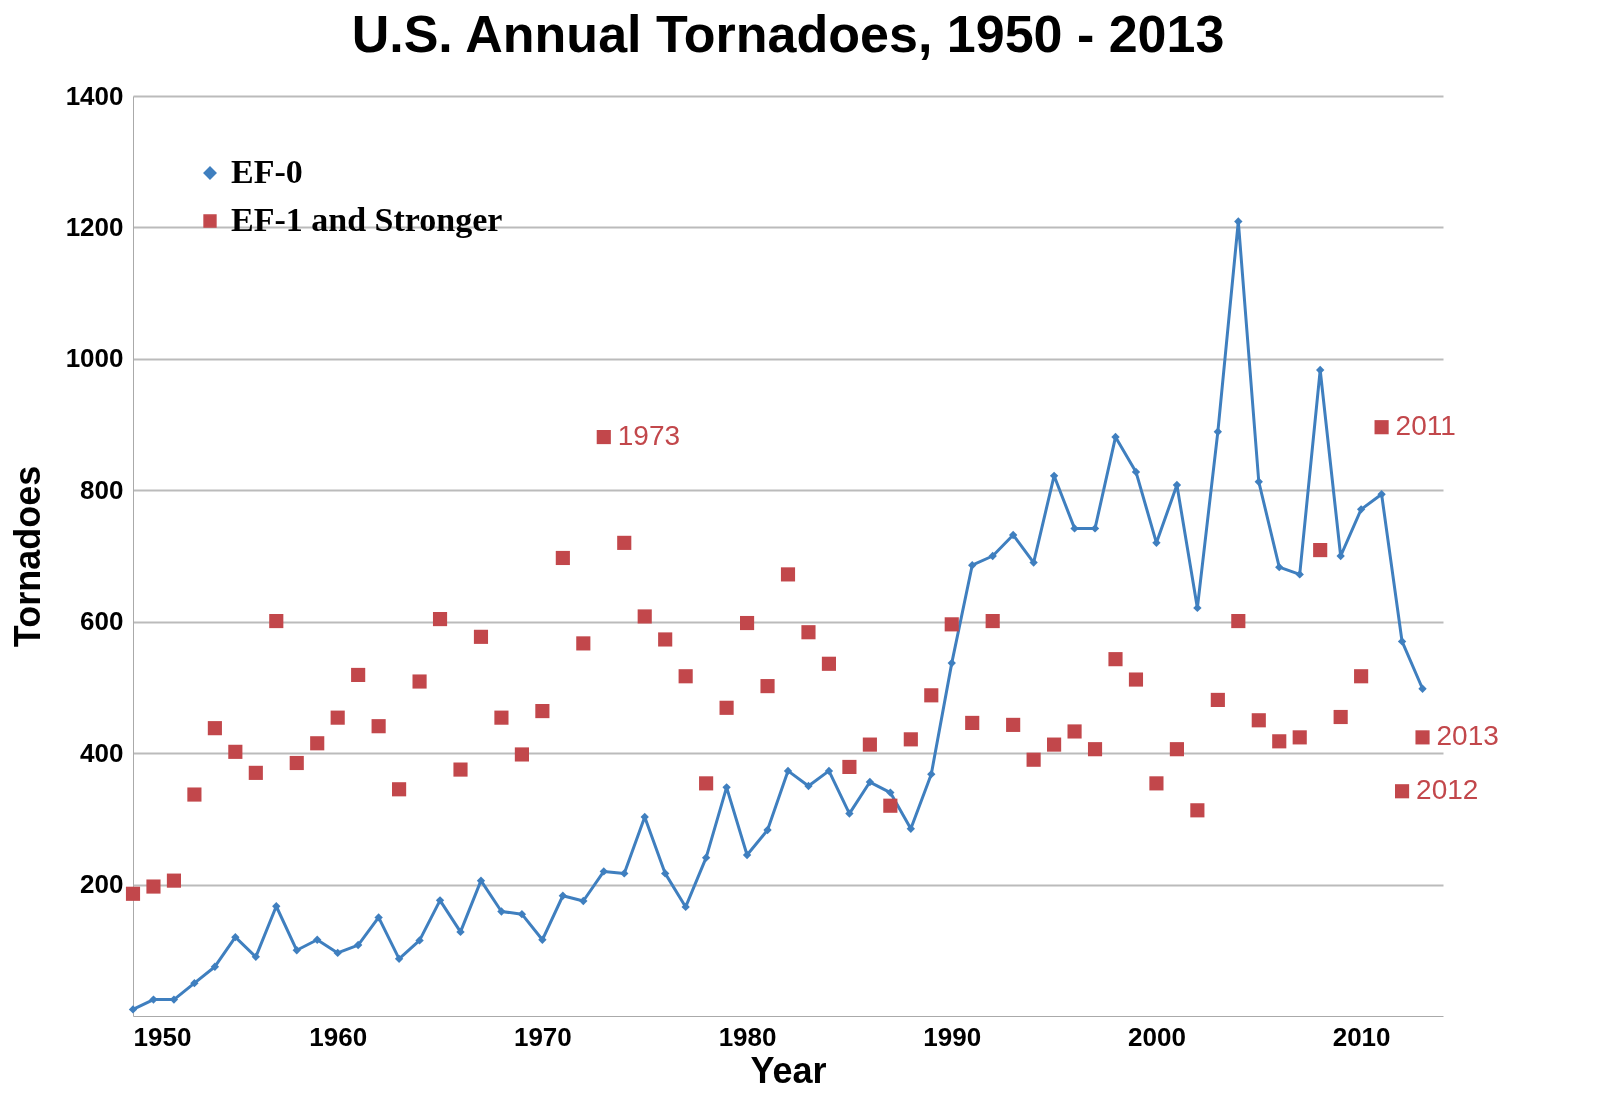 The image size is (1603, 1117). I want to click on y-tick-label: 1400, so click(94, 95).